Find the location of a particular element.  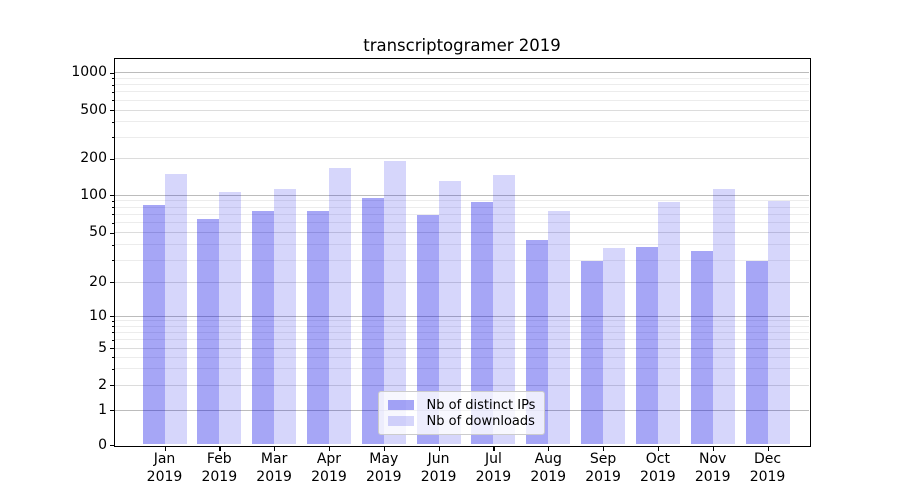

x-tick-month: Aug is located at coordinates (548, 459).